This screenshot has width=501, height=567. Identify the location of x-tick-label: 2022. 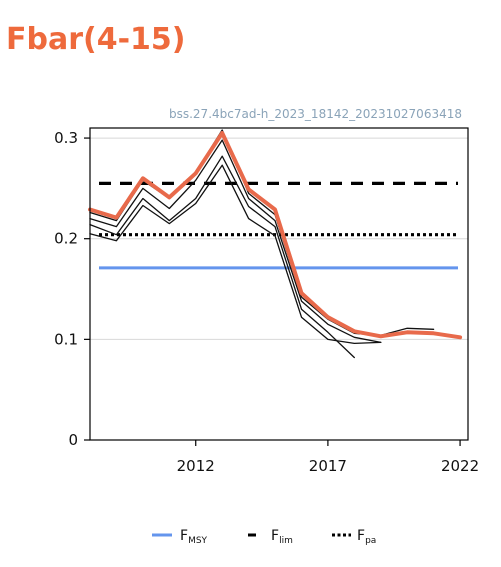
(460, 466).